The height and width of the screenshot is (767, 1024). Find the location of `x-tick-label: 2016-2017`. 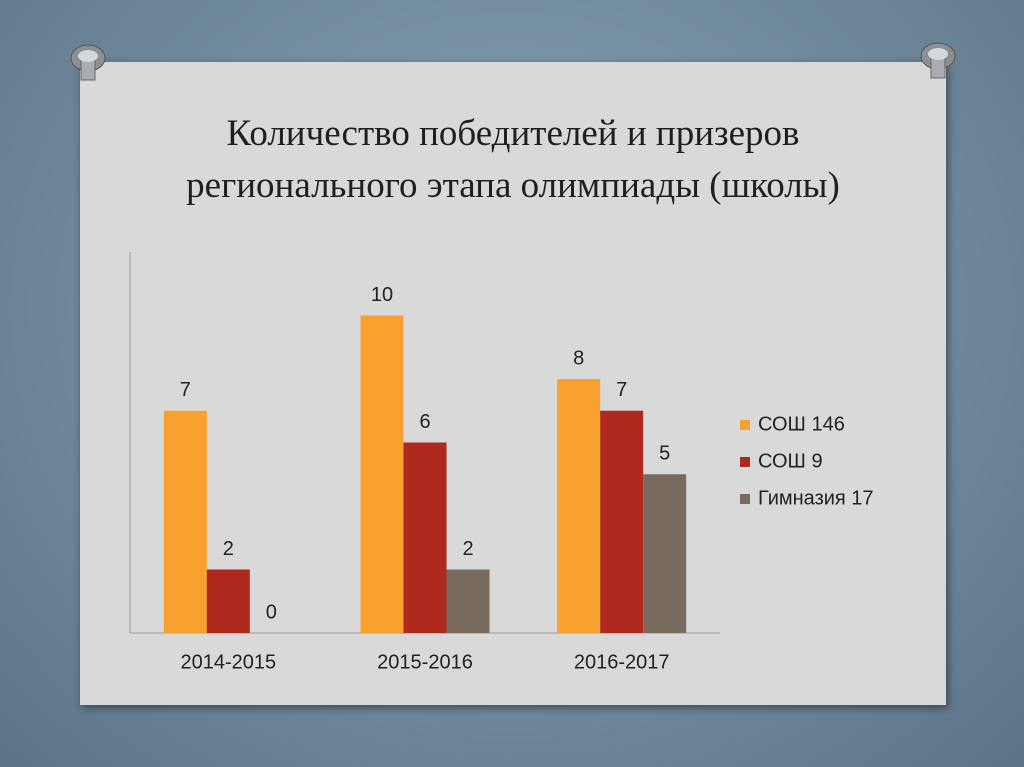

x-tick-label: 2016-2017 is located at coordinates (622, 662).